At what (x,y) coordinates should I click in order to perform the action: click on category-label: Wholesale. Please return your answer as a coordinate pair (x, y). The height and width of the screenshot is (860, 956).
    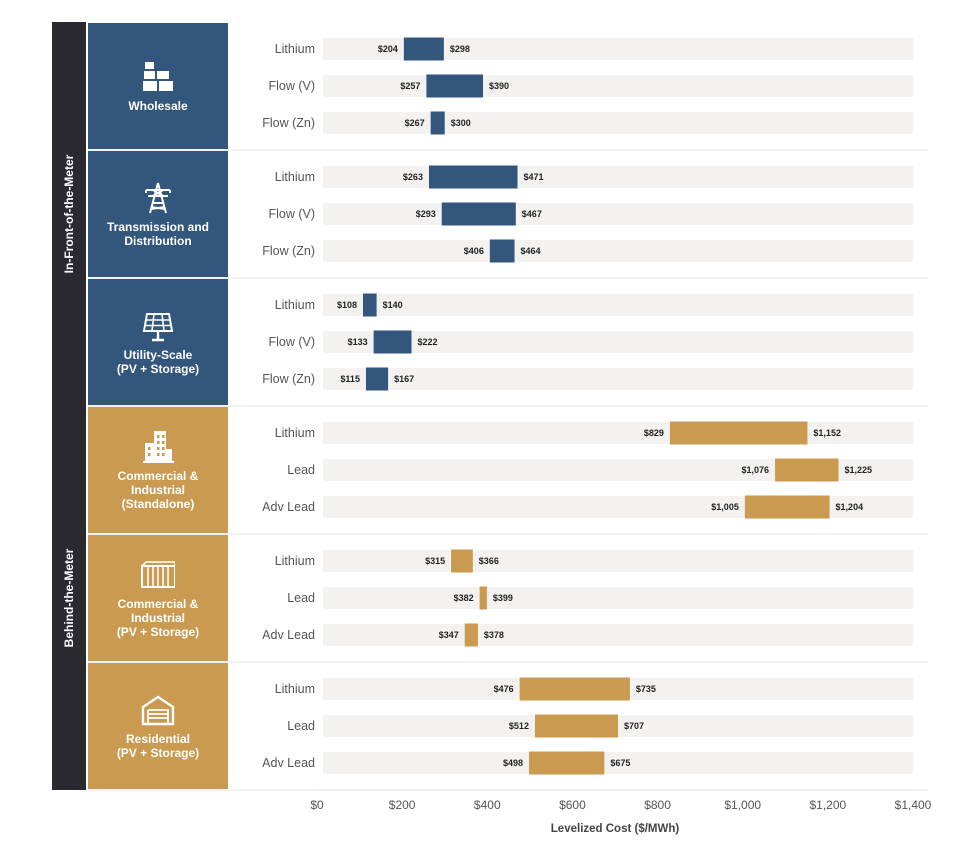
    Looking at the image, I should click on (158, 86).